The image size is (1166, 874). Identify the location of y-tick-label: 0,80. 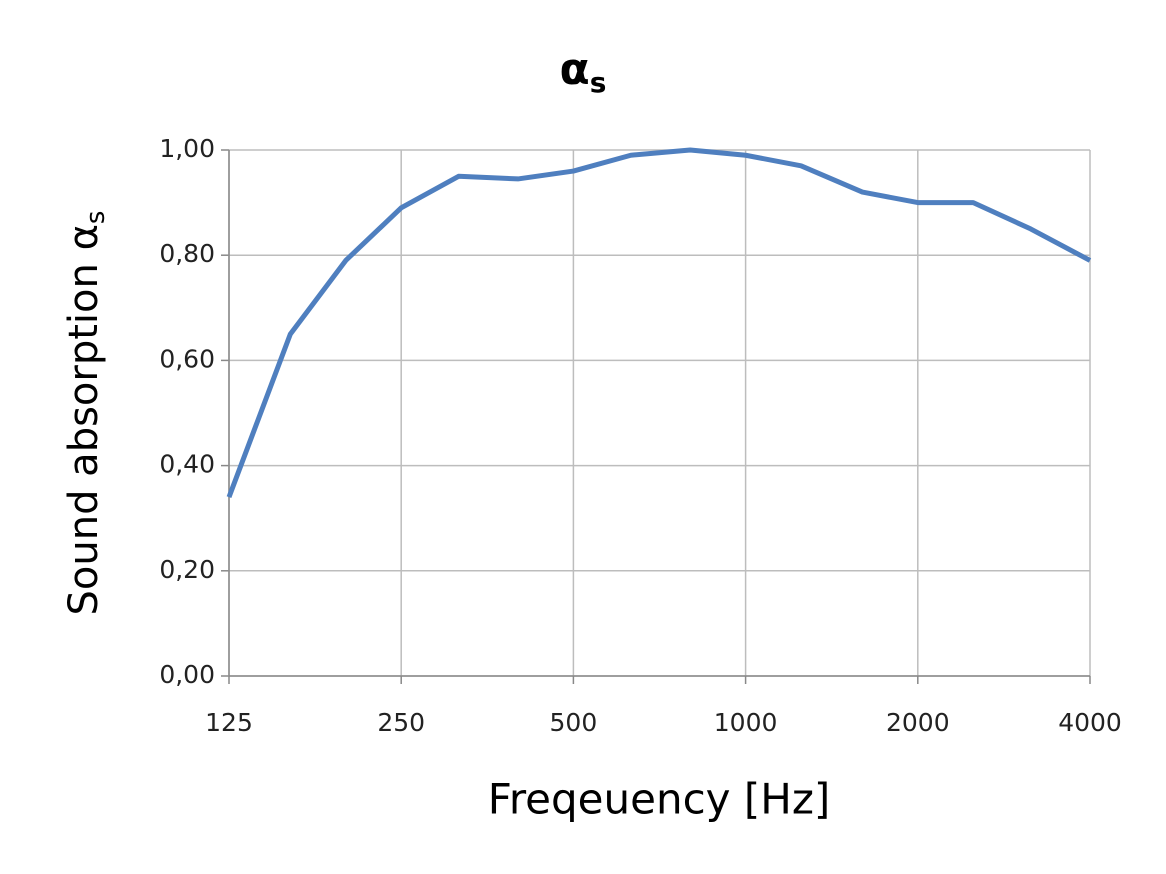
(187, 253).